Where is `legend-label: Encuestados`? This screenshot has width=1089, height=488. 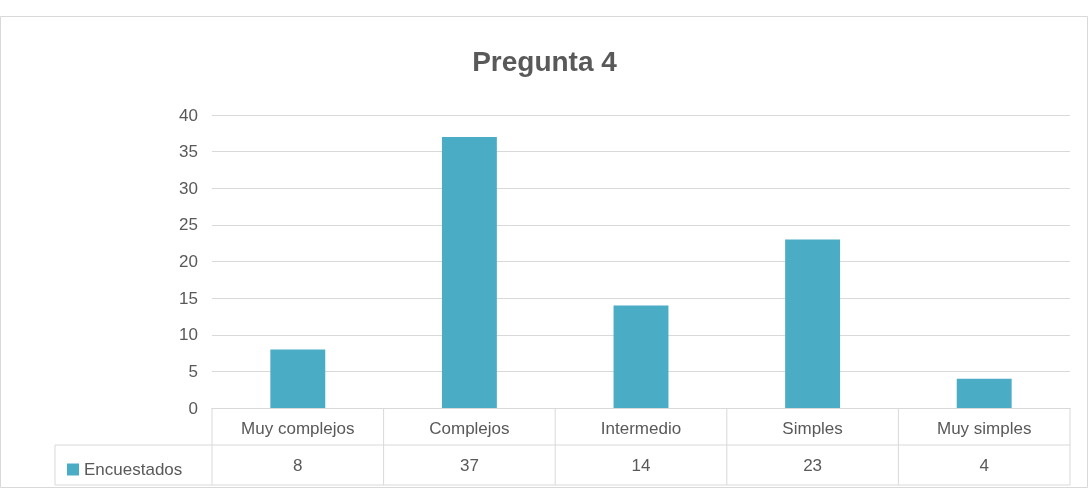
legend-label: Encuestados is located at coordinates (133, 469).